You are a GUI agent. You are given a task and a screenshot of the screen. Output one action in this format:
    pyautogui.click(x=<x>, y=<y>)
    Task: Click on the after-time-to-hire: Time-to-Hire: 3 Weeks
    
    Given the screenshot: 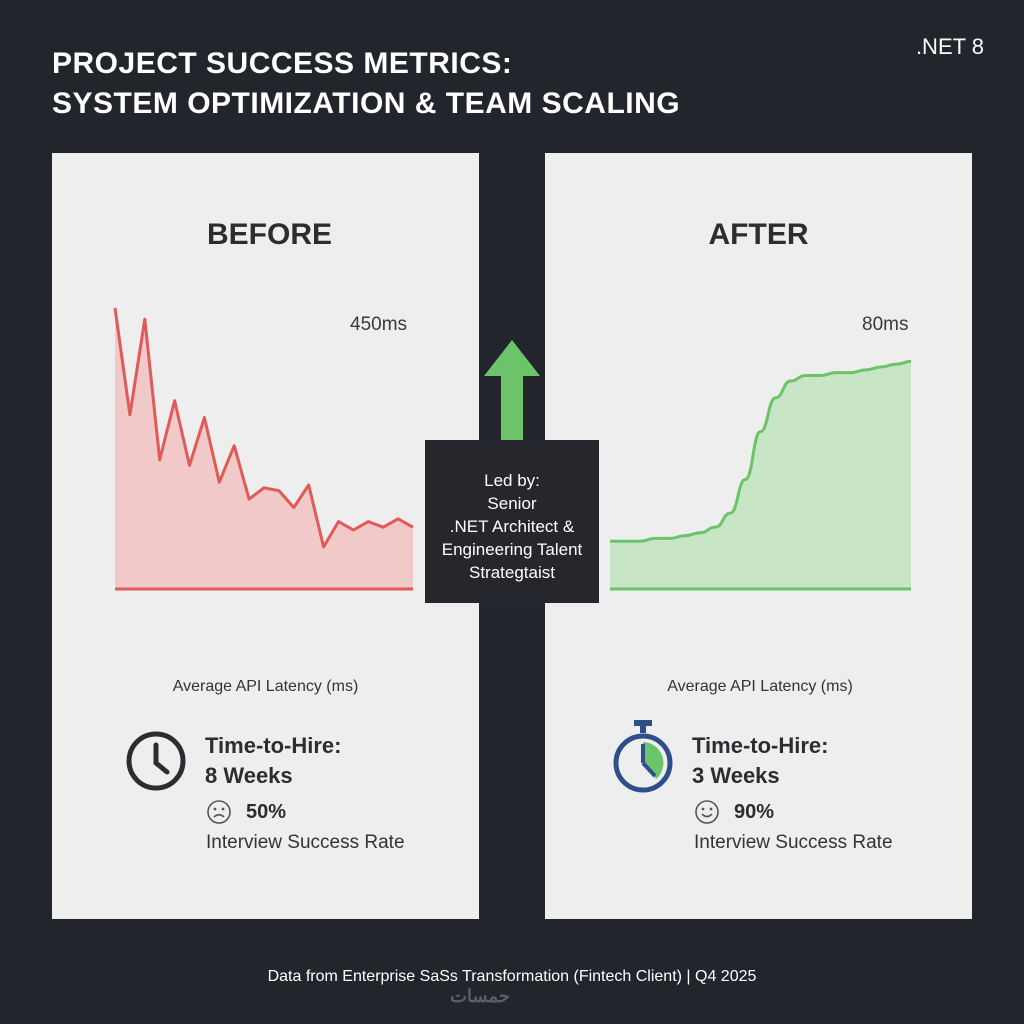 What is the action you would take?
    pyautogui.click(x=760, y=761)
    